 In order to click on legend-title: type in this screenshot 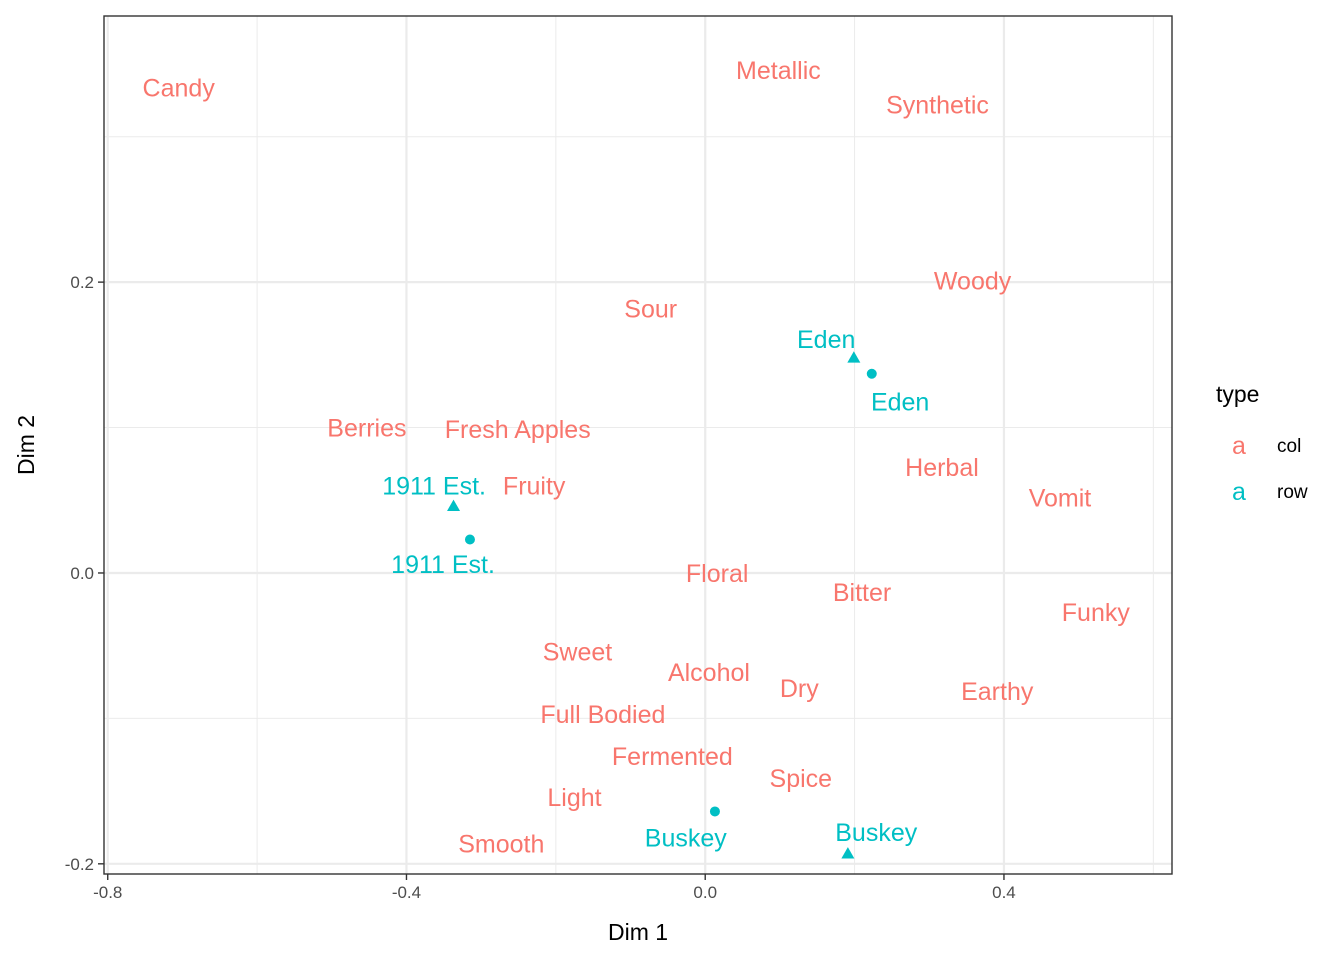, I will do `click(1237, 394)`.